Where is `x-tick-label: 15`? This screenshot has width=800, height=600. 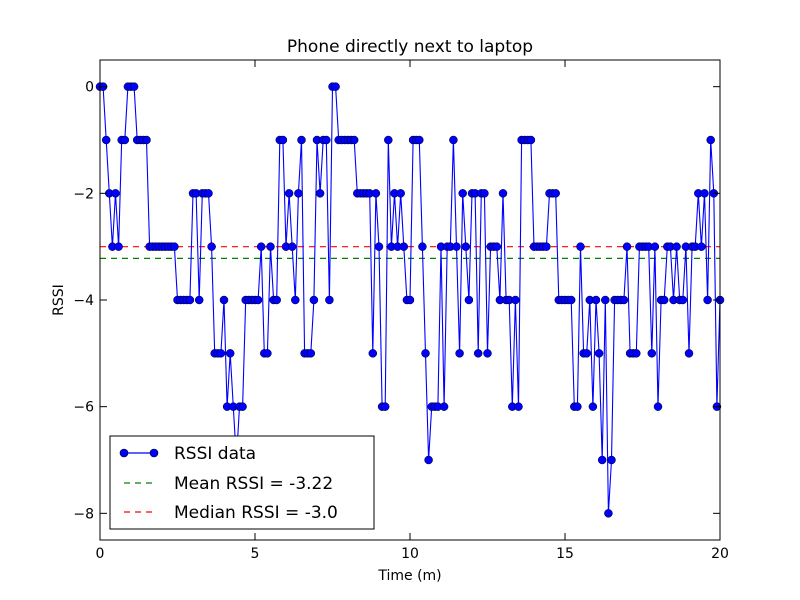 x-tick-label: 15 is located at coordinates (565, 554).